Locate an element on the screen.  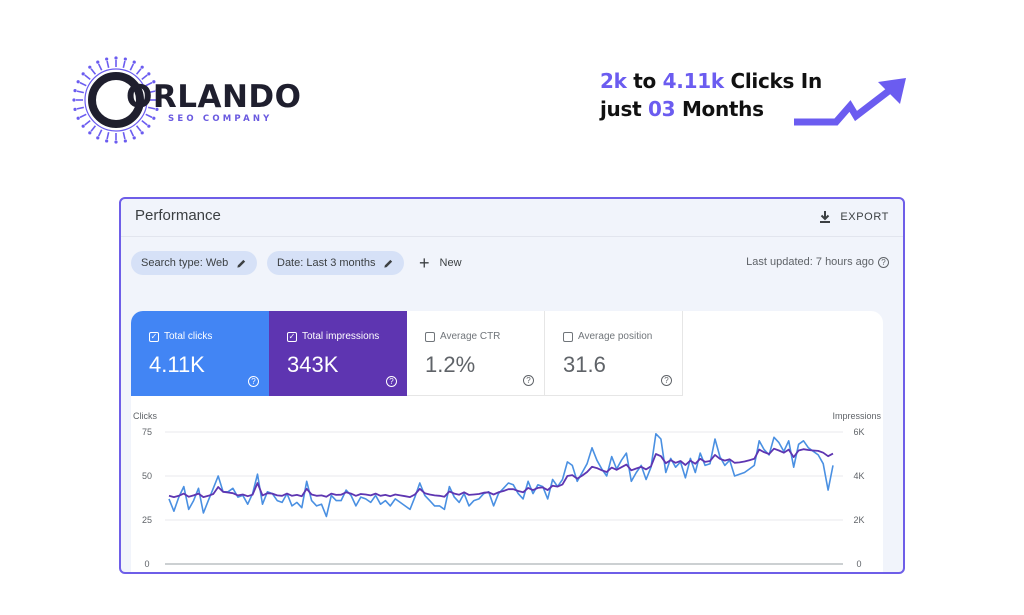
right-tick-label: 0 is located at coordinates (858, 564).